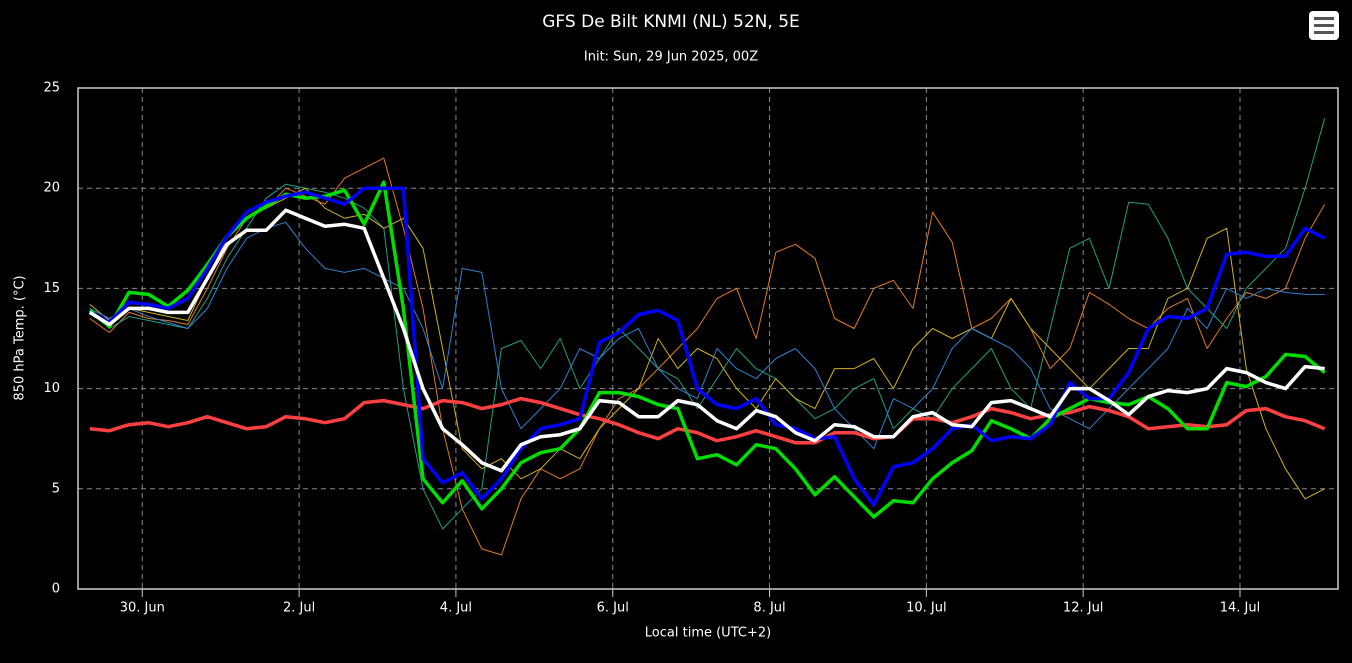 This screenshot has height=663, width=1352. Describe the element at coordinates (51, 288) in the screenshot. I see `y-tick-label: 15` at that location.